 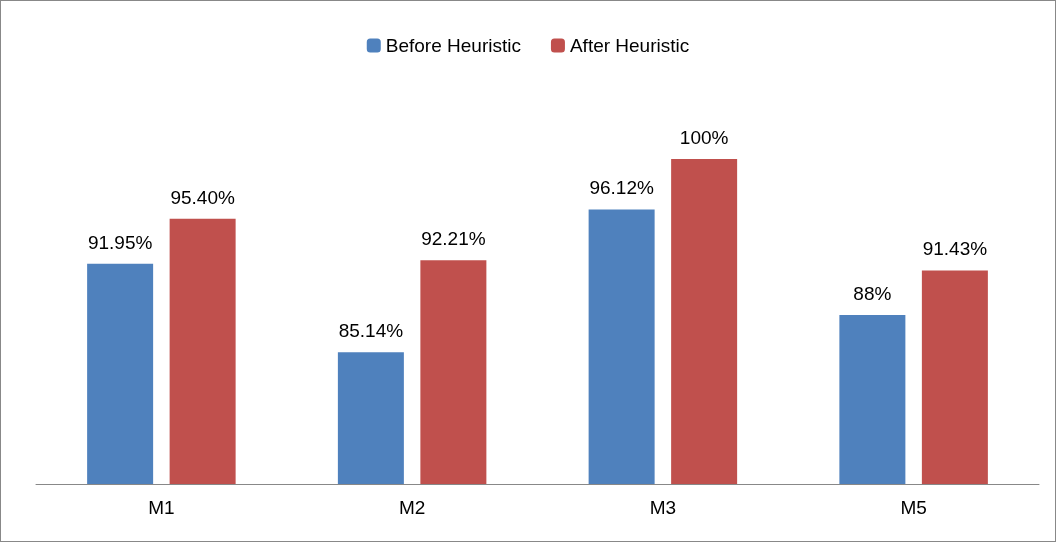 What do you see at coordinates (872, 293) in the screenshot?
I see `data-label: 88%` at bounding box center [872, 293].